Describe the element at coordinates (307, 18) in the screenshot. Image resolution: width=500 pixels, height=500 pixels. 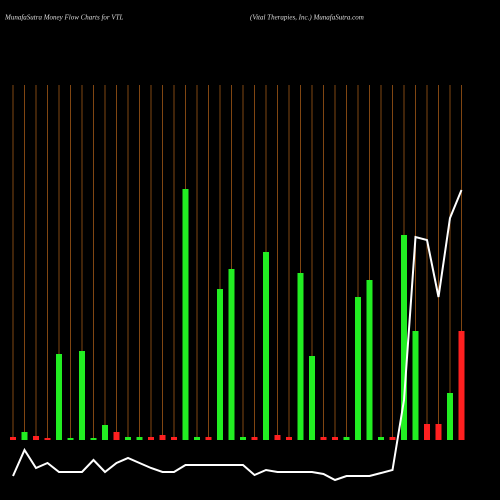
I see `chart-subtitle: (Vital Therapies, Inc.) MunafaSutra.com` at that location.